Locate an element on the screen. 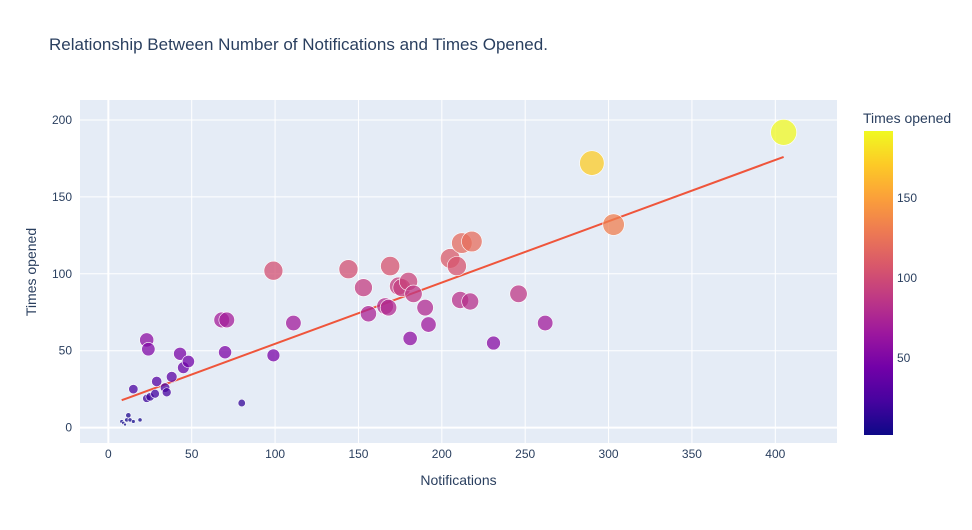  colorbar-tick-label: 100 is located at coordinates (907, 278).